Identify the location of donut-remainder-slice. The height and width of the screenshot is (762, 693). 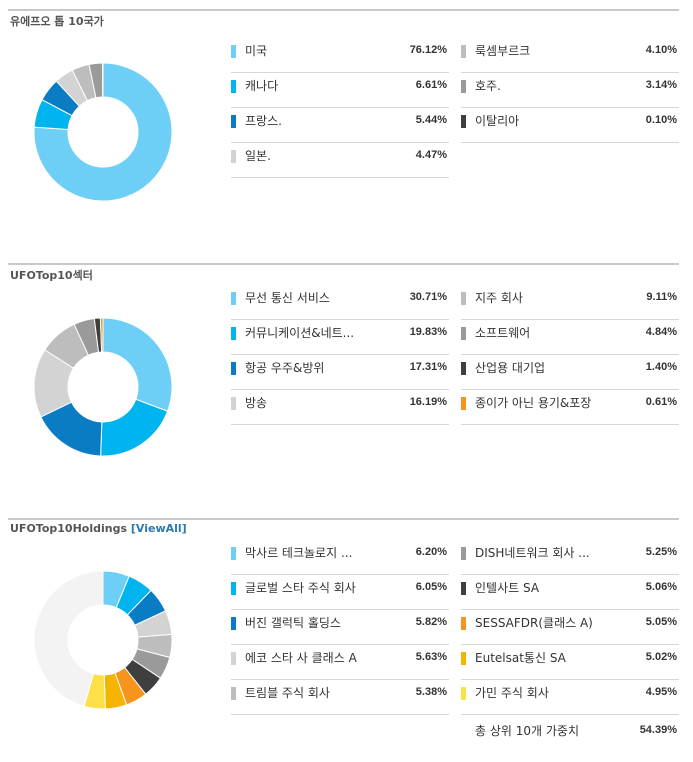
(68, 638).